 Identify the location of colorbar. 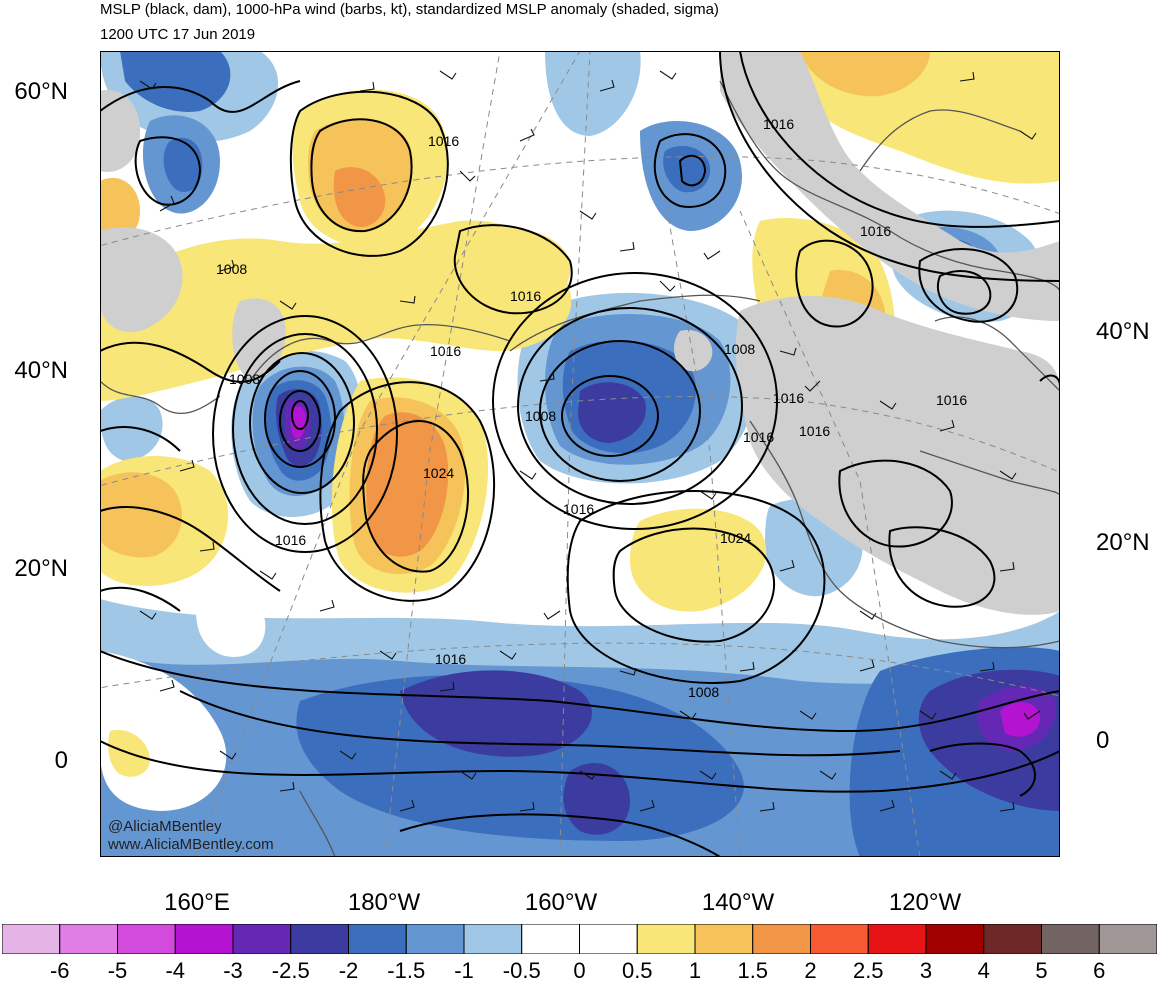
(579, 939).